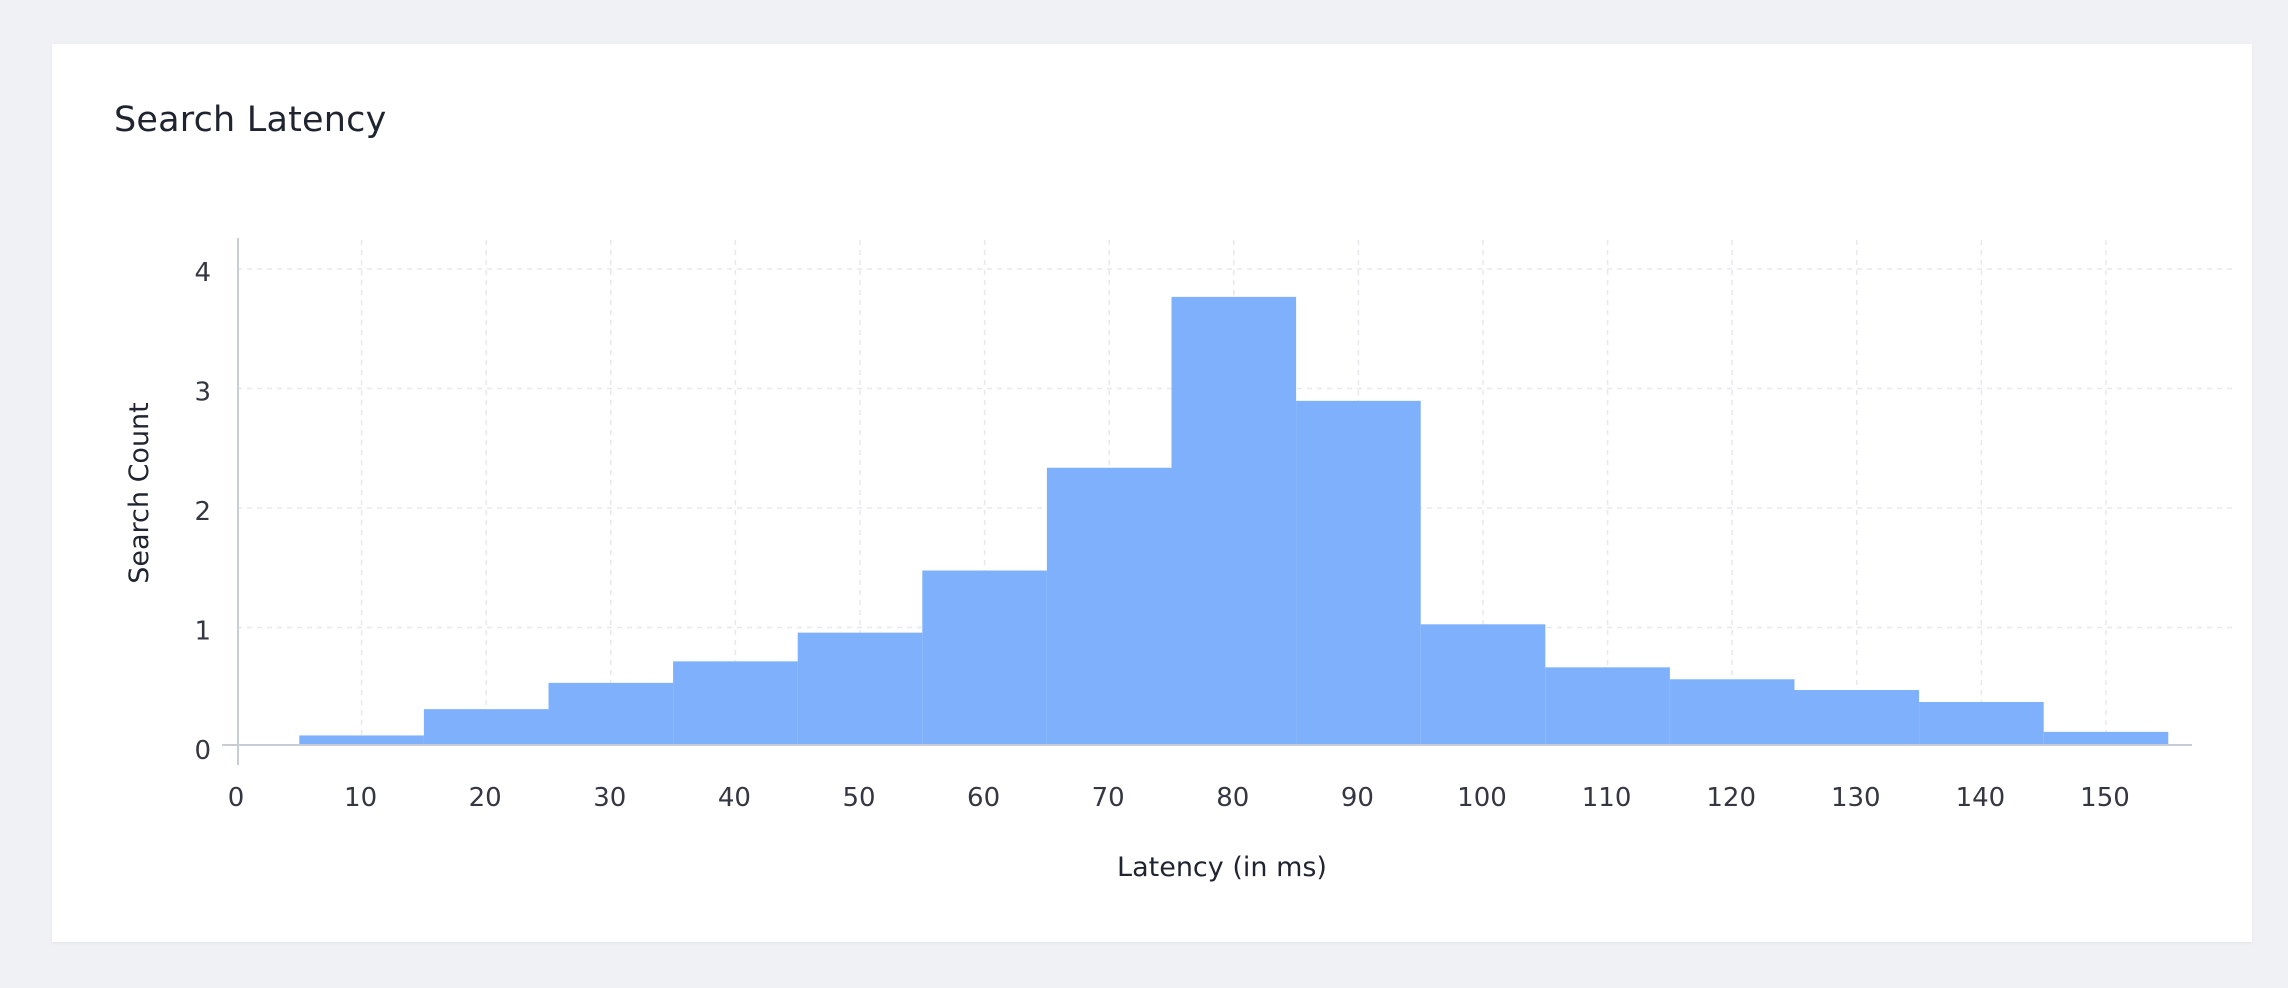 The height and width of the screenshot is (988, 2288). What do you see at coordinates (250, 120) in the screenshot?
I see `panel-title: Search Latency` at bounding box center [250, 120].